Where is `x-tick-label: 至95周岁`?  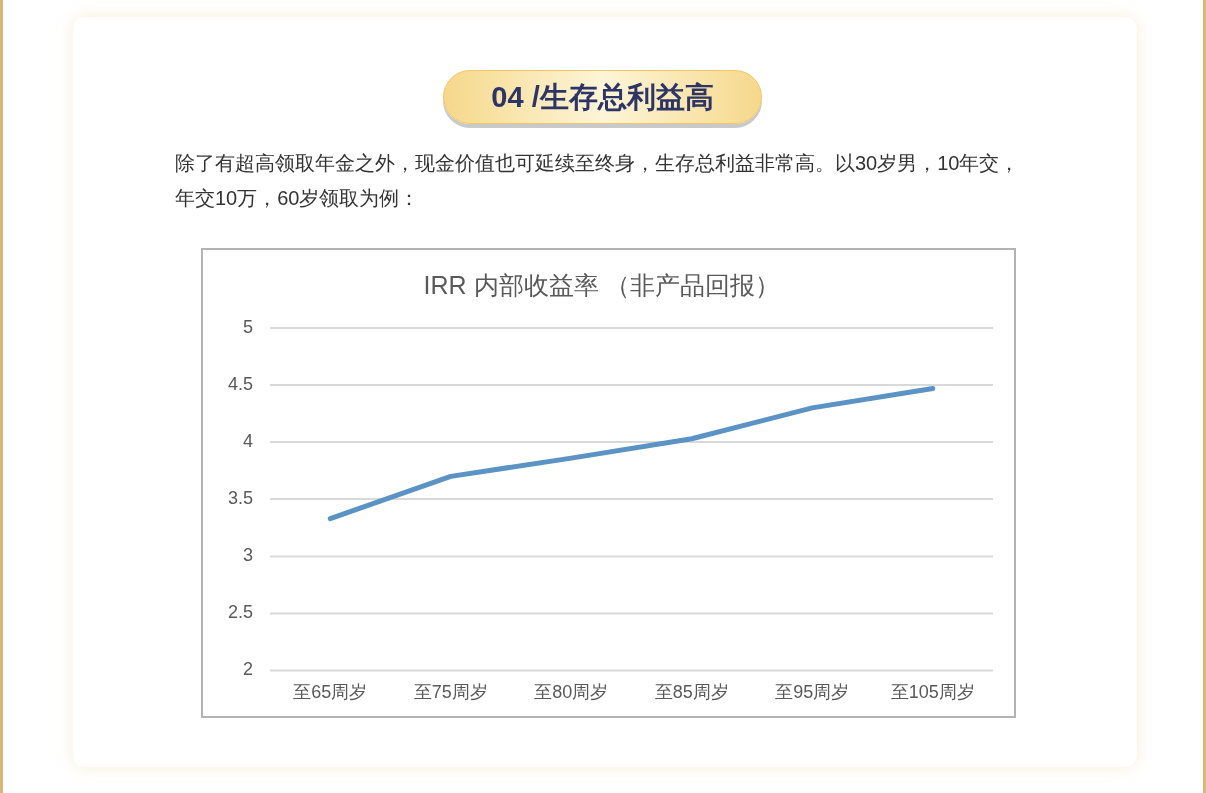 x-tick-label: 至95周岁 is located at coordinates (812, 692).